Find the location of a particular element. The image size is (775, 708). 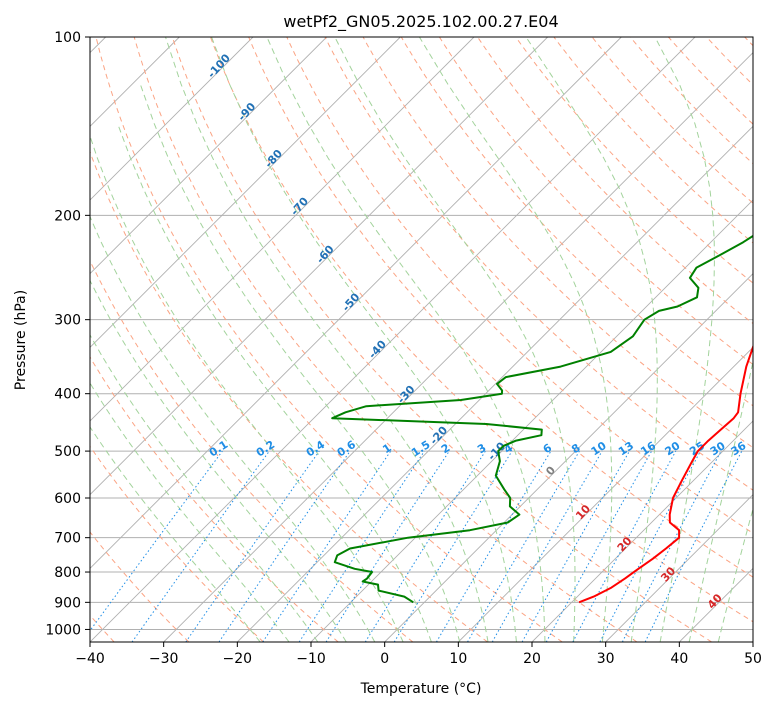

y-tick-label: 700 is located at coordinates (67, 539).